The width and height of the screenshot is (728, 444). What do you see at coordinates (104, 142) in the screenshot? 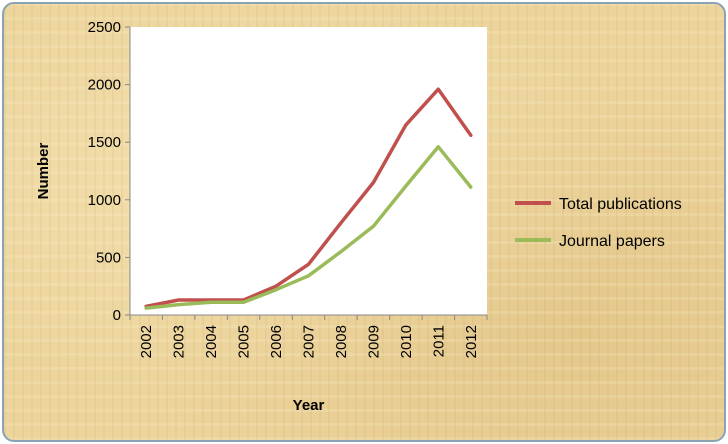
I see `y-tick-label: 1500` at bounding box center [104, 142].